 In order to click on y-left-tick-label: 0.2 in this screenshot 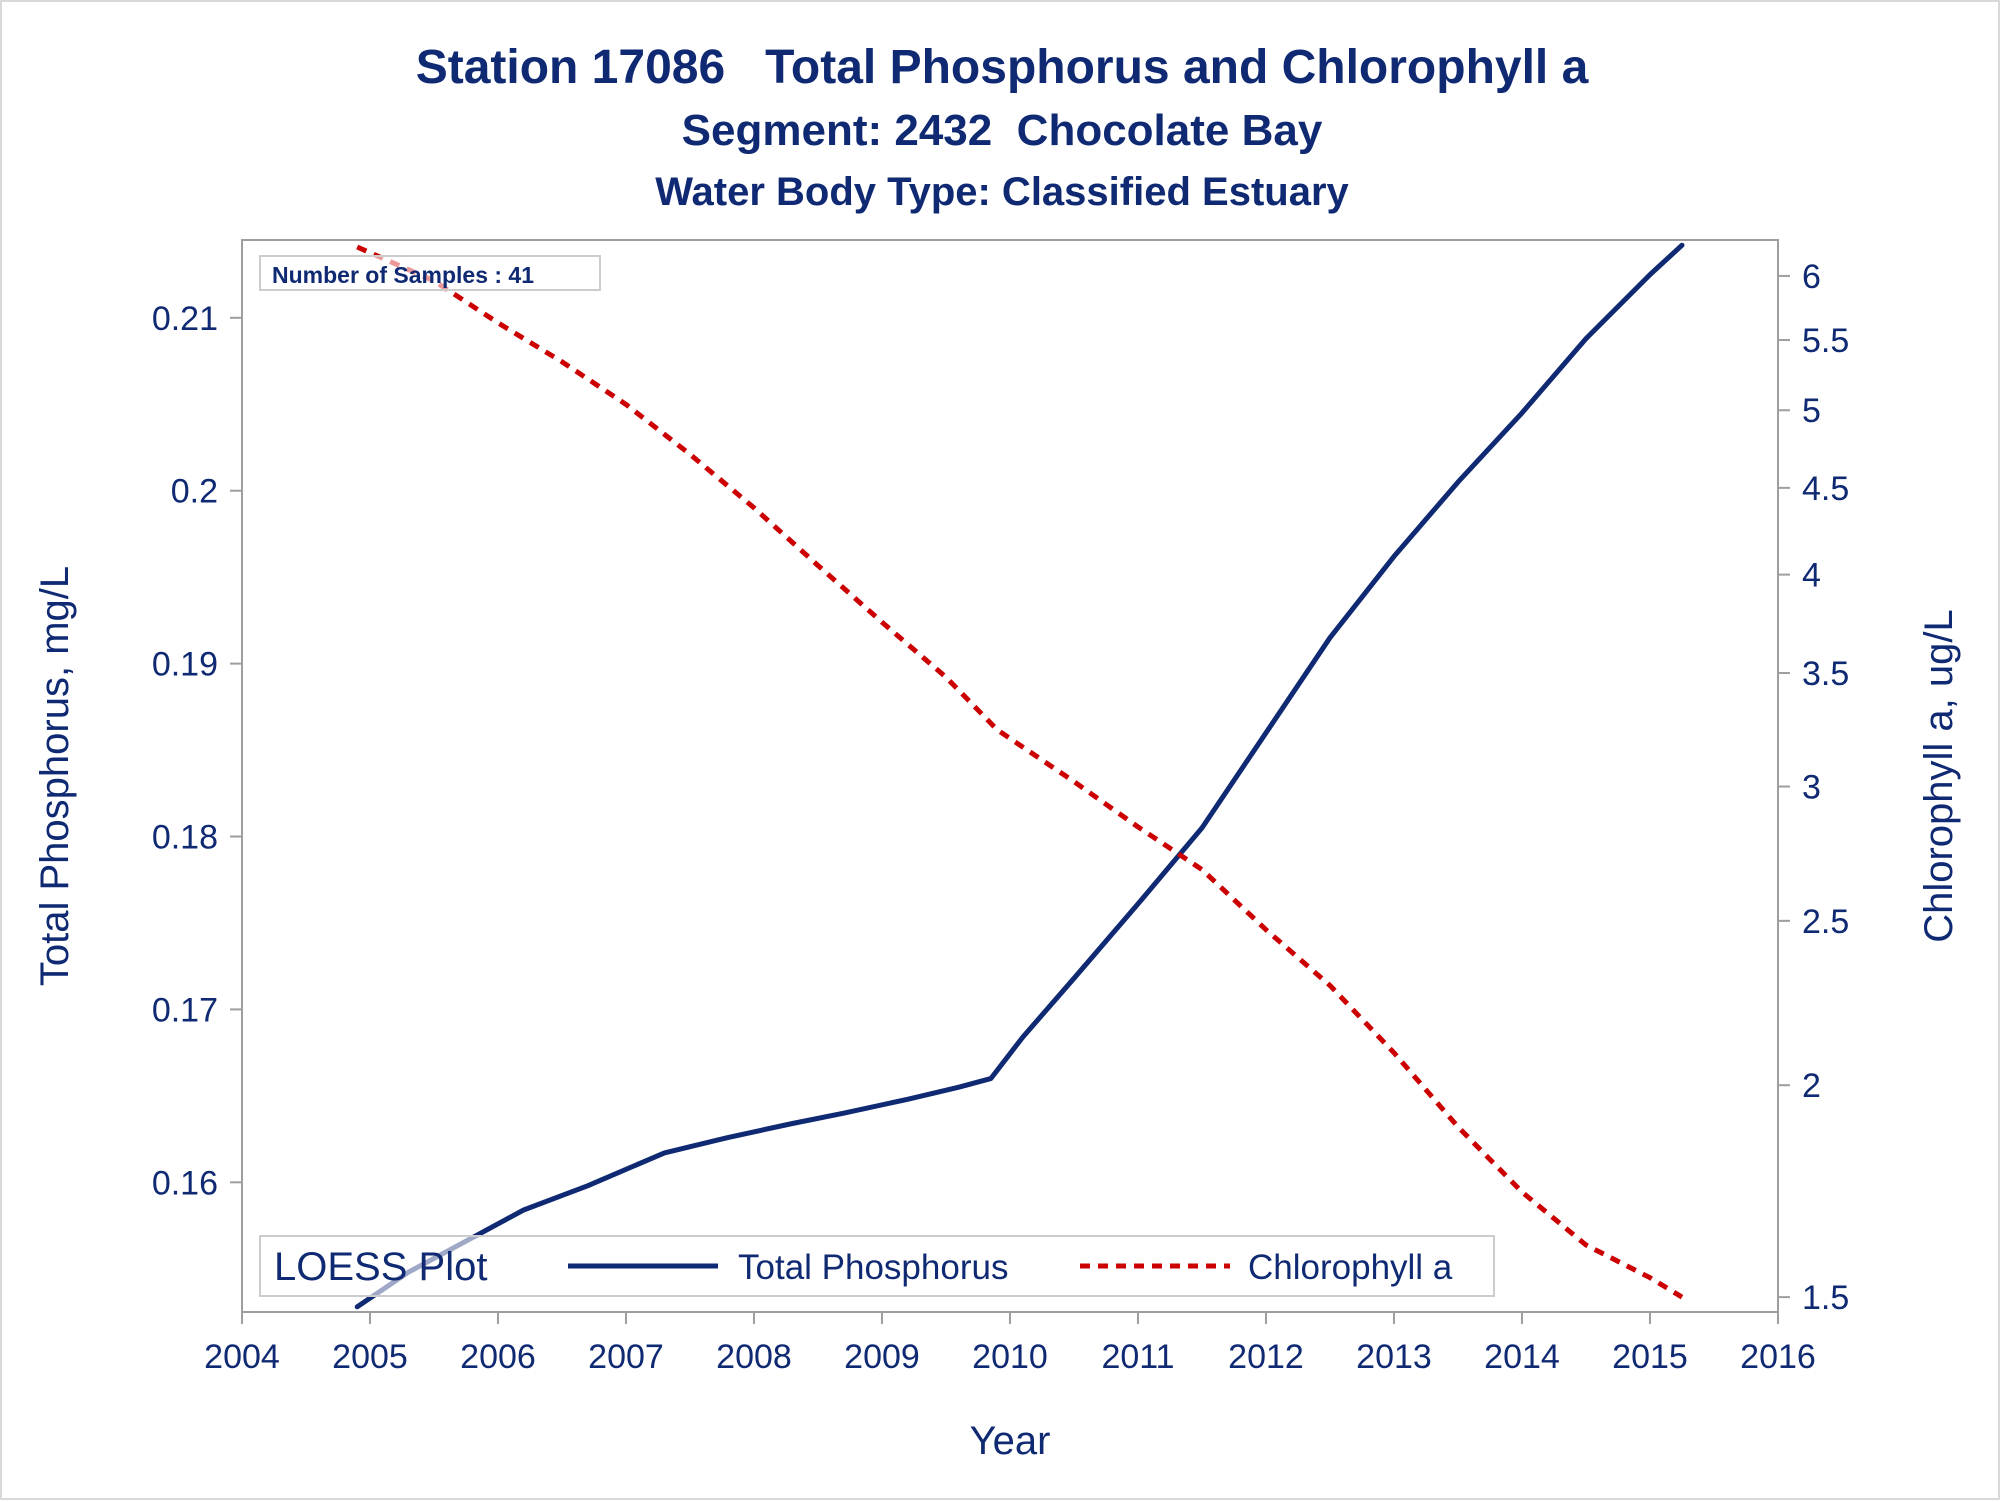, I will do `click(194, 492)`.